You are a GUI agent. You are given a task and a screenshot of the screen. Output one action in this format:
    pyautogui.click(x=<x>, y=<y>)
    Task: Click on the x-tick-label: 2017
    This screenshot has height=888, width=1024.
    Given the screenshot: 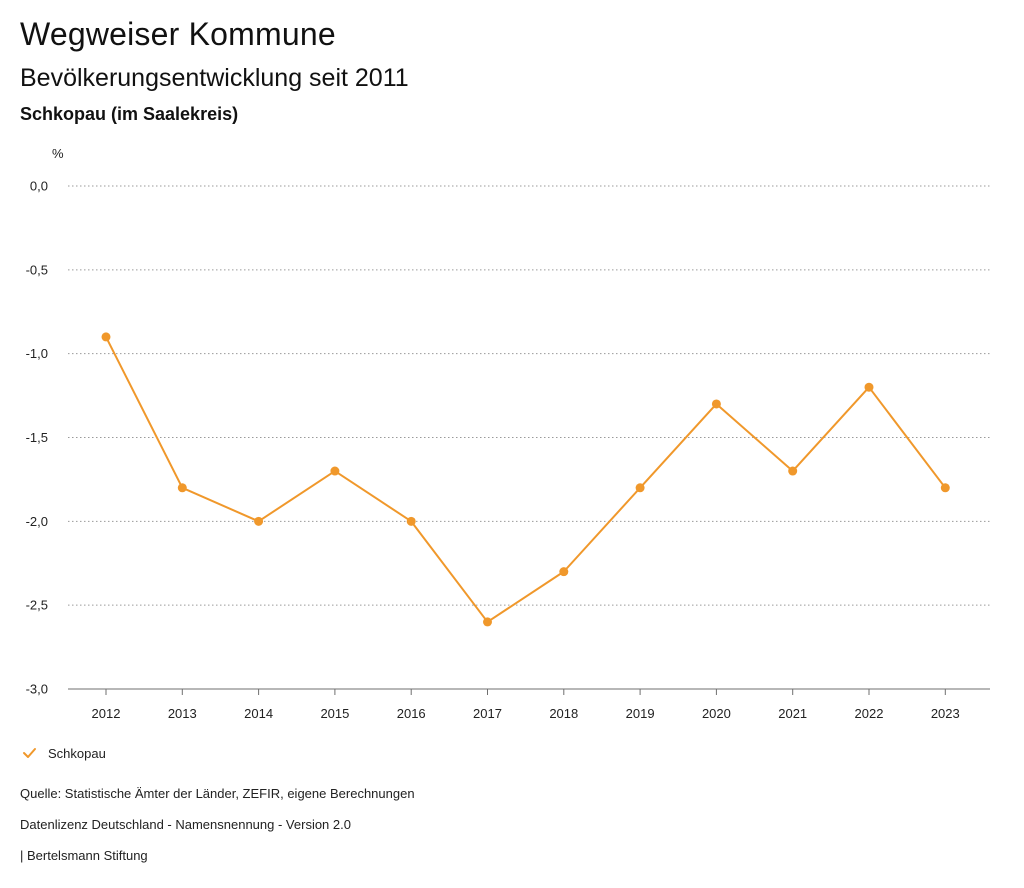 What is the action you would take?
    pyautogui.click(x=487, y=713)
    